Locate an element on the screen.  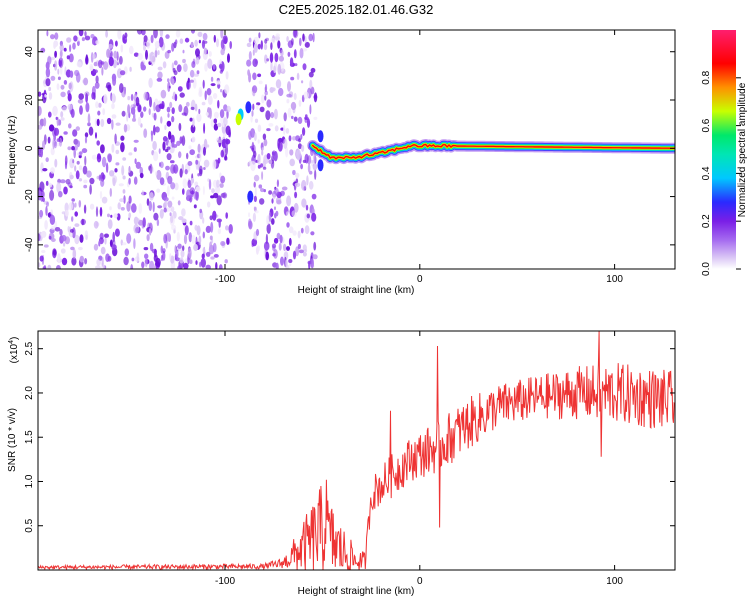
colorbar-tick-label: 0.8 is located at coordinates (706, 77).